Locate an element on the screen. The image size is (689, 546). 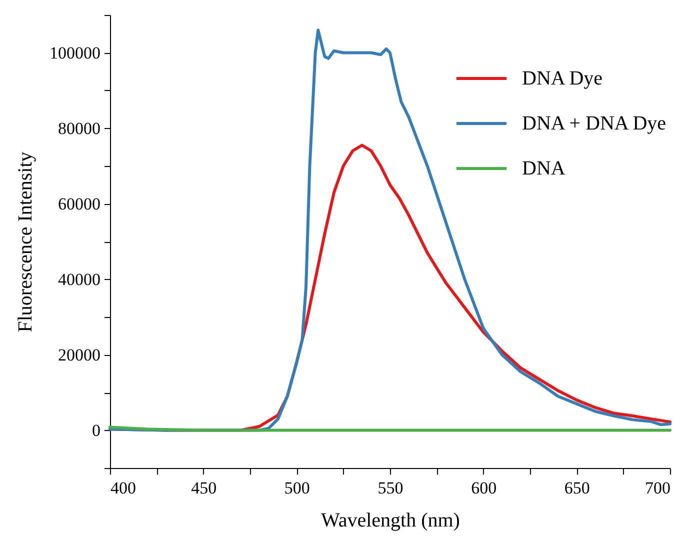
legend-label: DNA + DNA Dye is located at coordinates (594, 123).